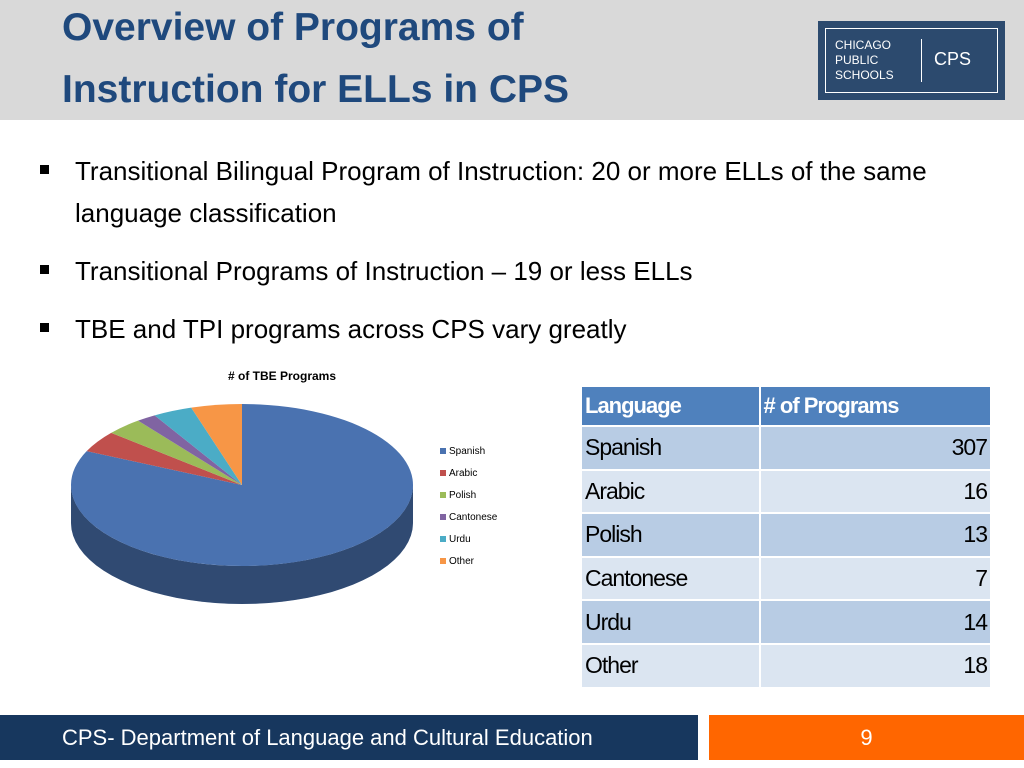 The height and width of the screenshot is (768, 1024). What do you see at coordinates (875, 406) in the screenshot?
I see `header-cell: # of Programs` at bounding box center [875, 406].